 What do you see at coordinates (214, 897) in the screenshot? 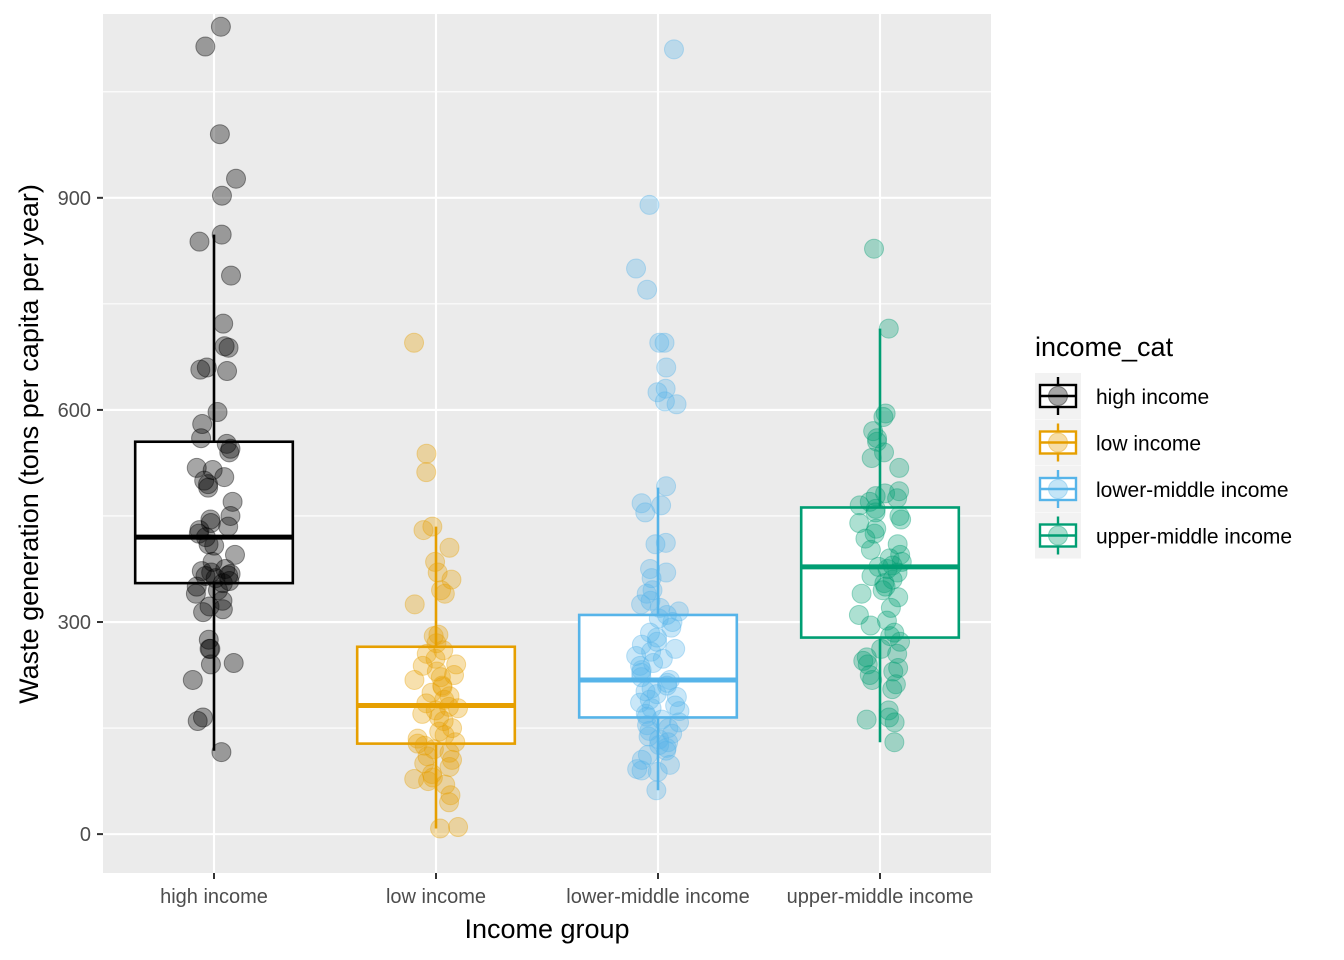
I see `x-tick-label: high income` at bounding box center [214, 897].